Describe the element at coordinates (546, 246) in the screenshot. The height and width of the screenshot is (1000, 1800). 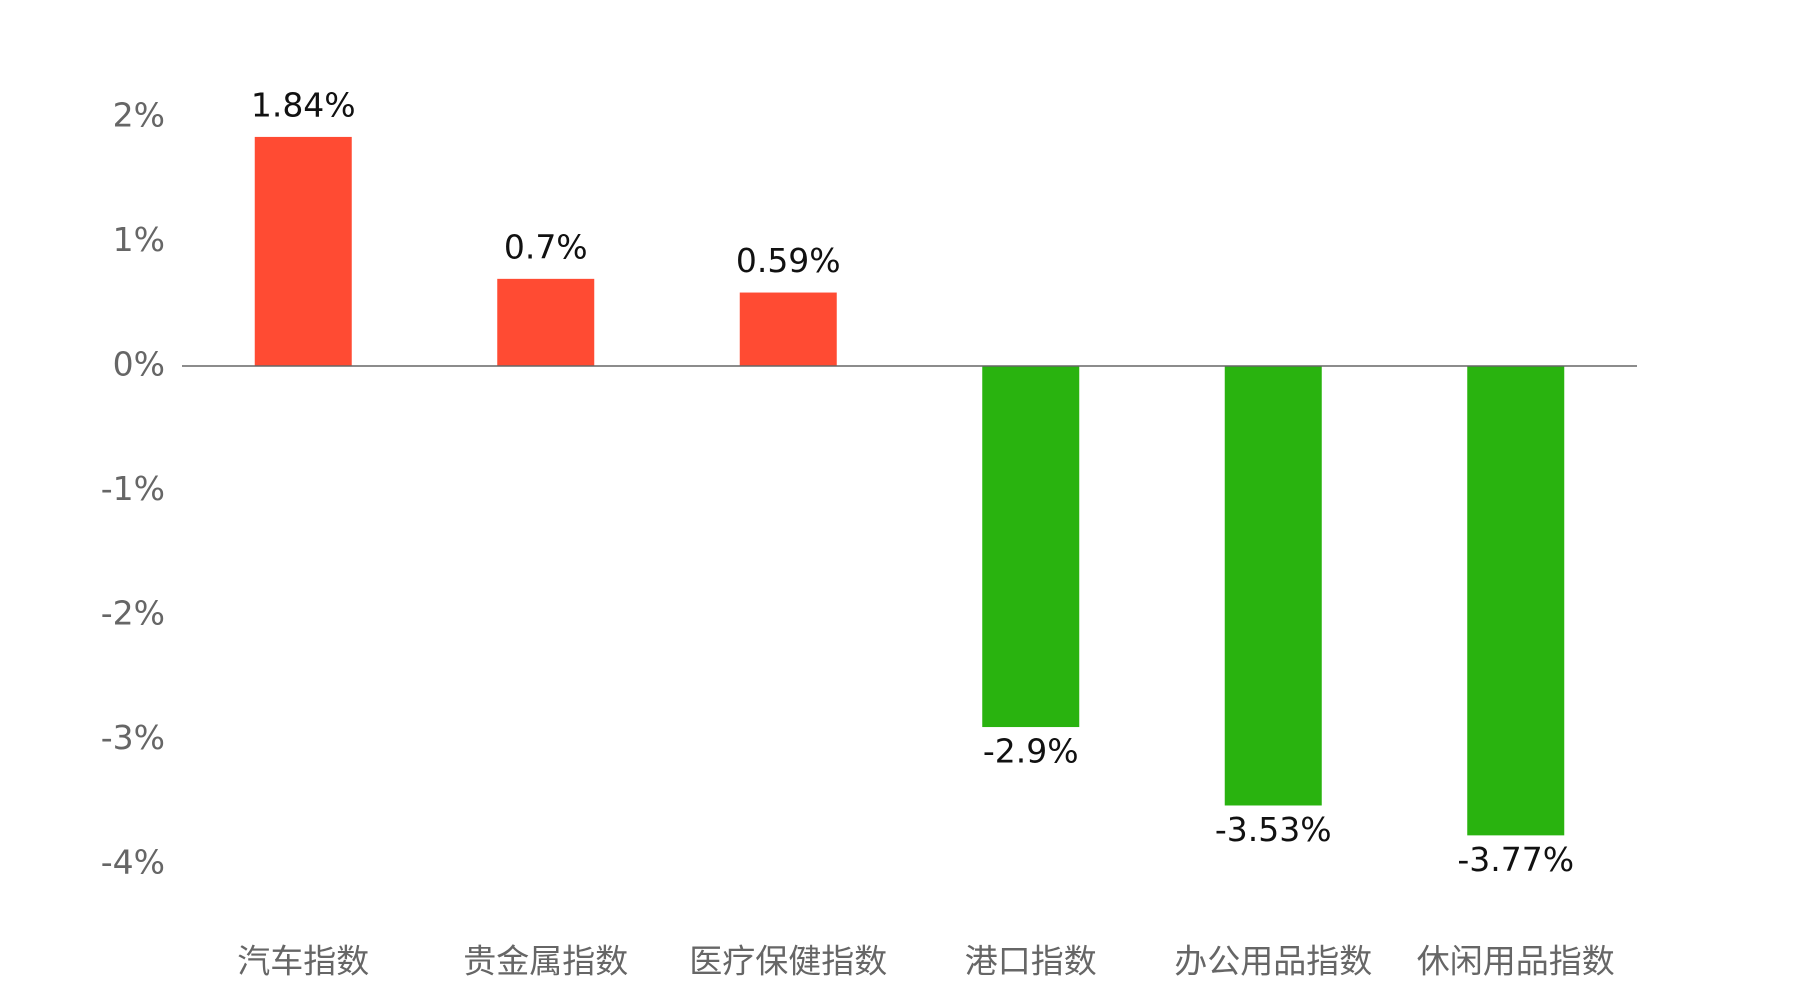
I see `value-label: 0.7%` at that location.